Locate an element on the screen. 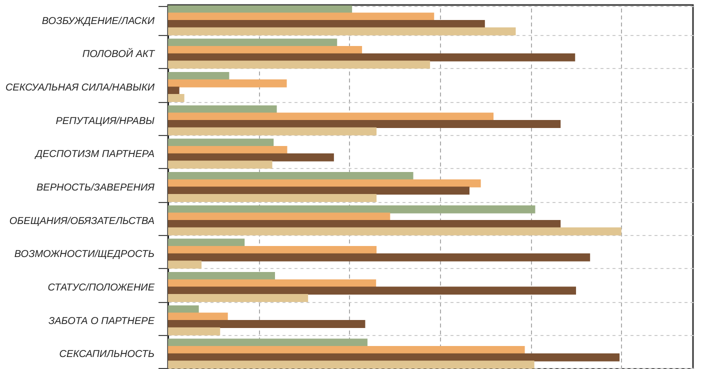 The height and width of the screenshot is (369, 705). y-tick-label: СЕКСАПИЛЬНОСТЬ is located at coordinates (106, 354).